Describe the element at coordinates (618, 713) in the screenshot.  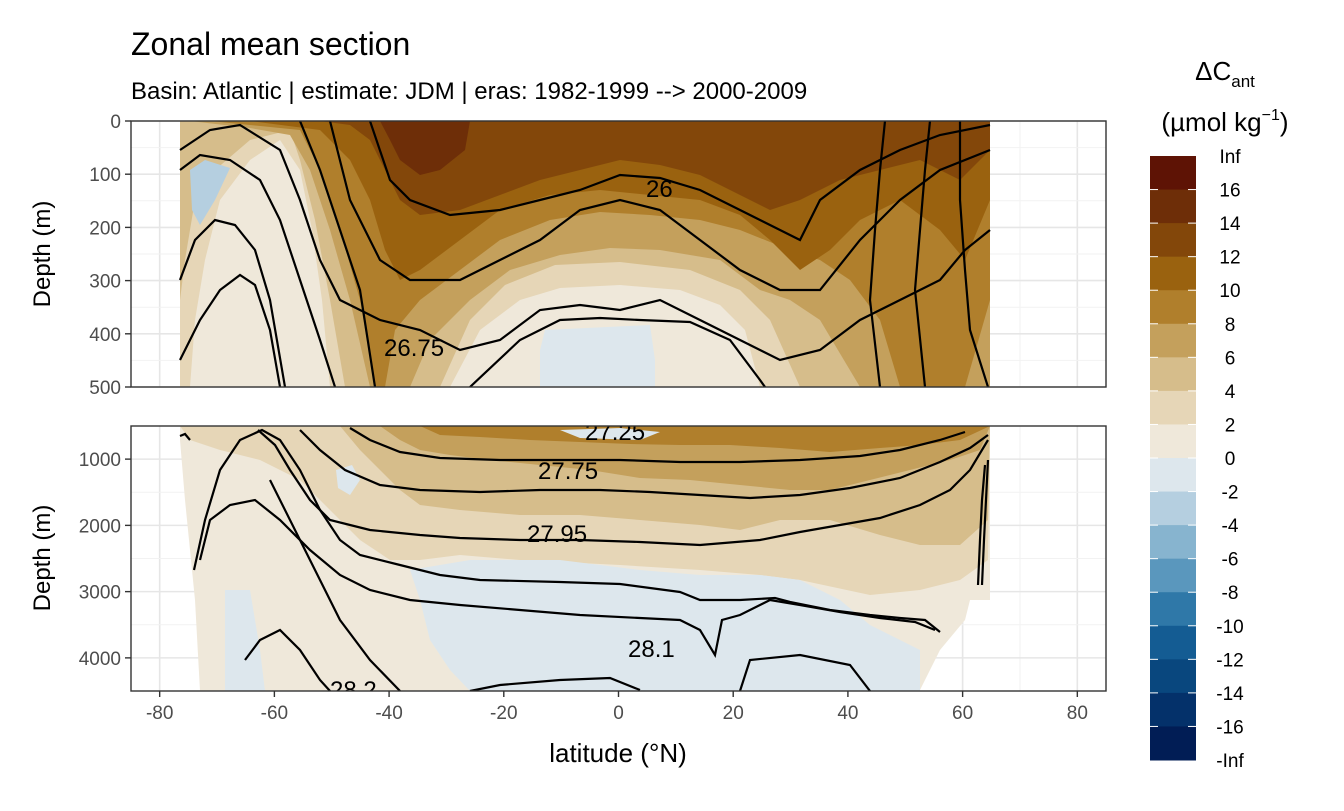
I see `x-tick-label: 0` at that location.